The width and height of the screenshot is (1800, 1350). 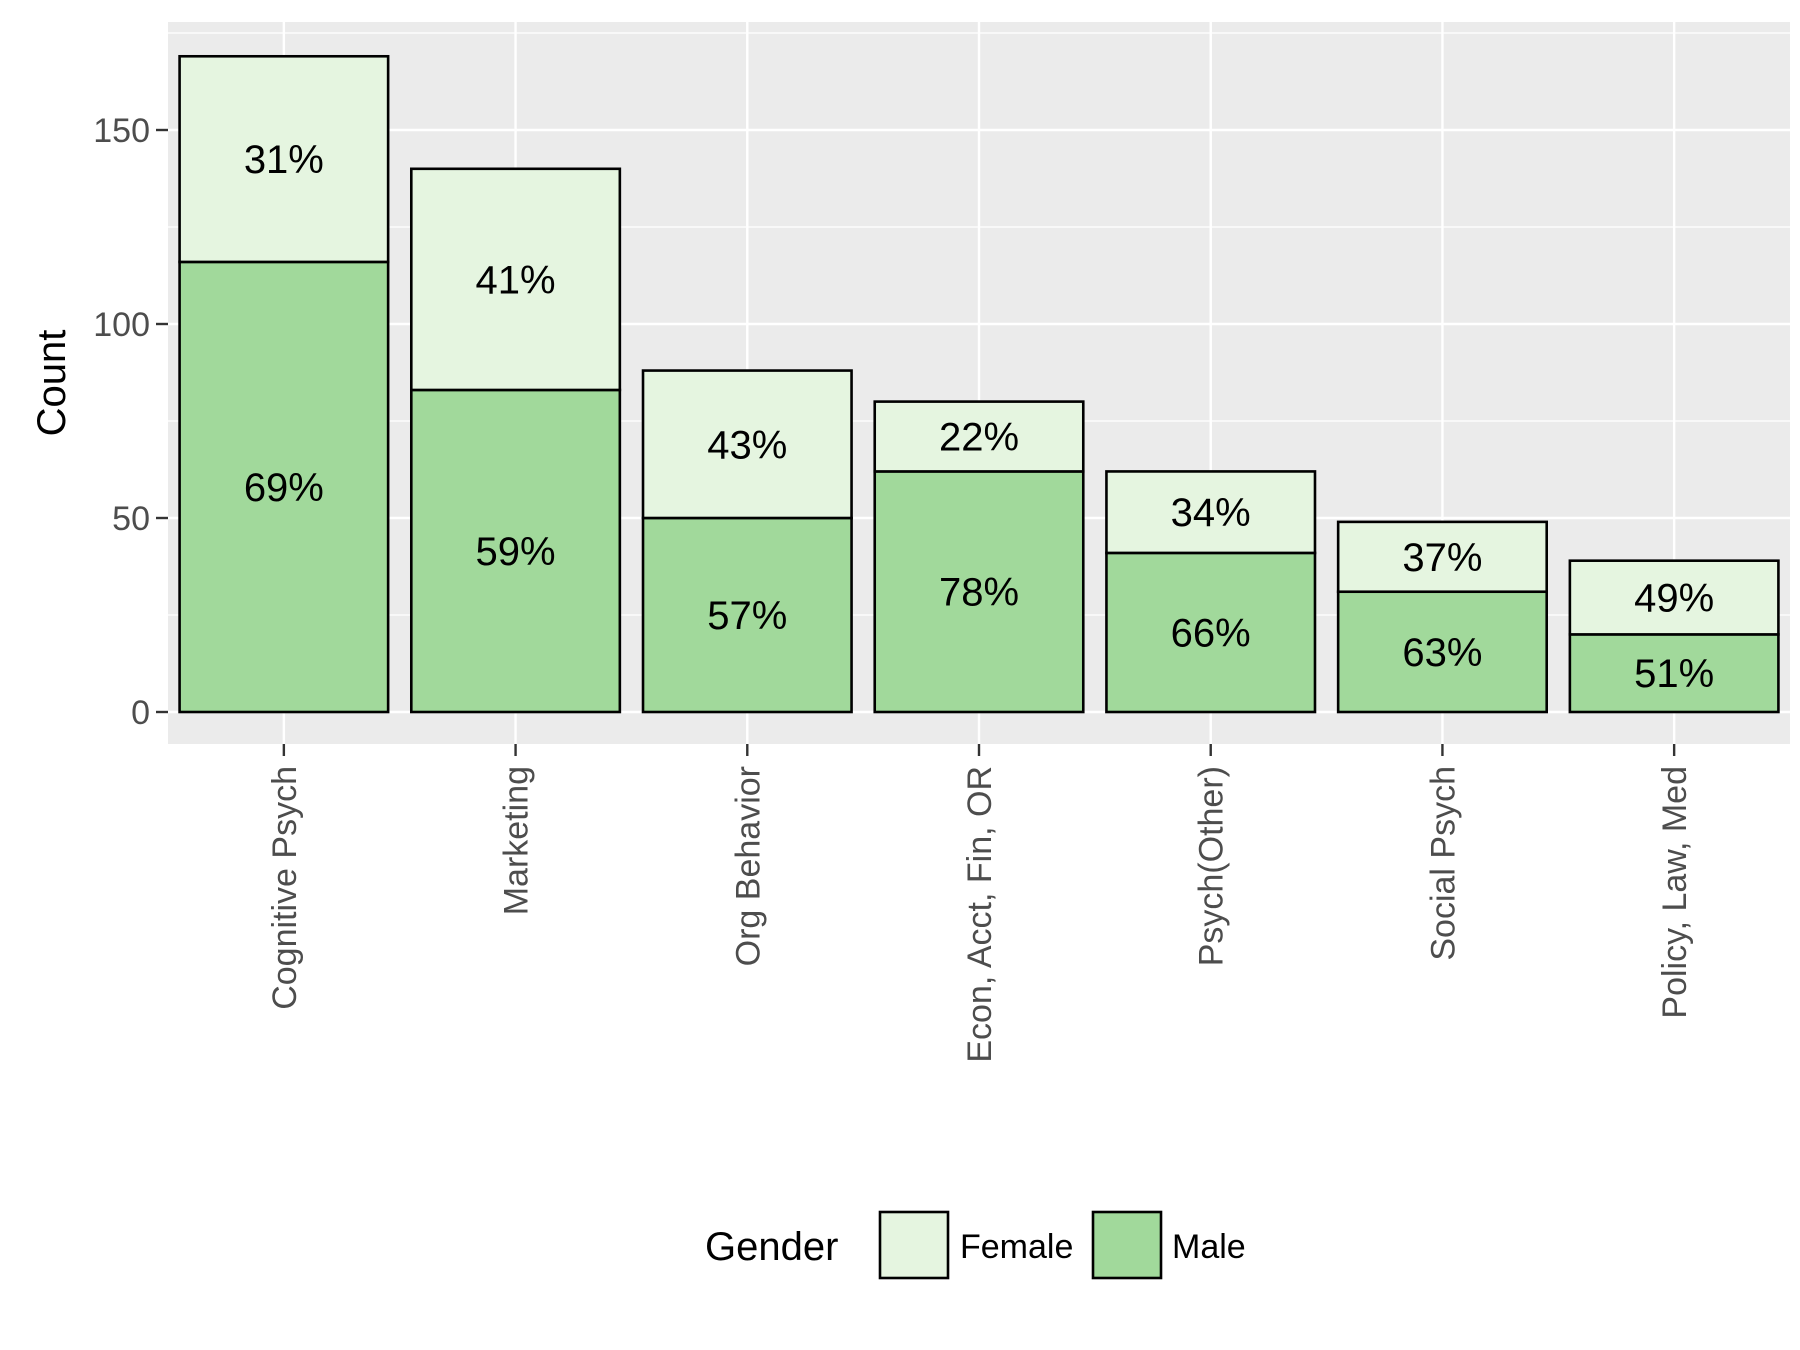 I want to click on data-label-female: 31%, so click(x=284, y=160).